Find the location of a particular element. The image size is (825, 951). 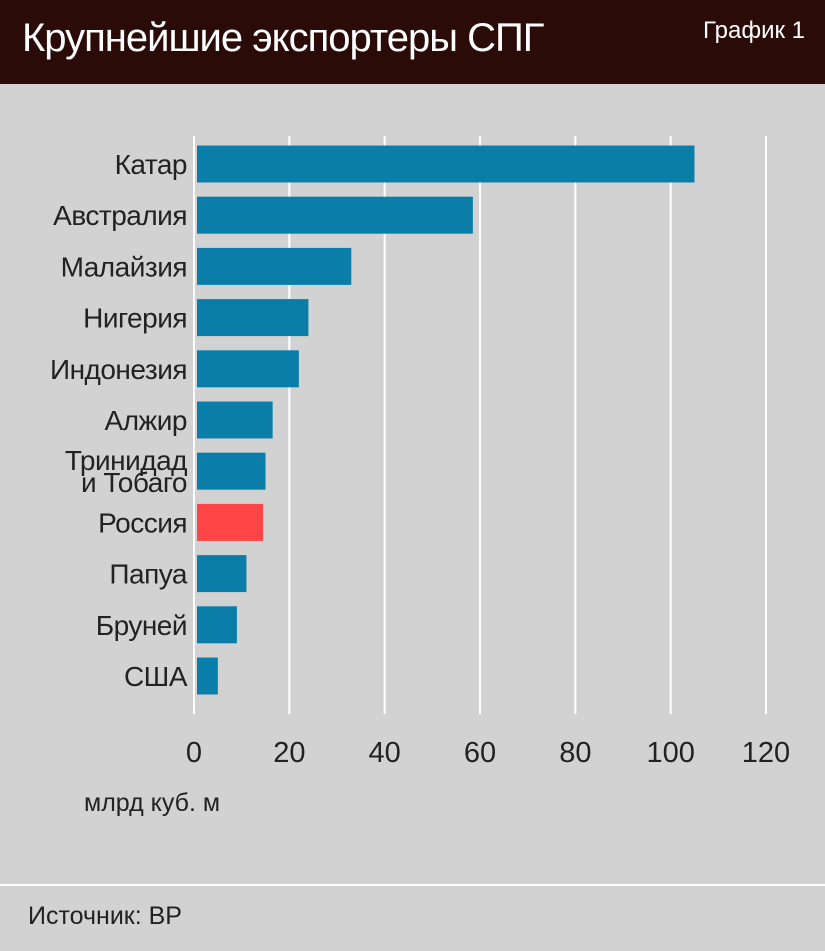

chart-header: Крупнейшие экспортеры СПГ График 1 is located at coordinates (412, 42).